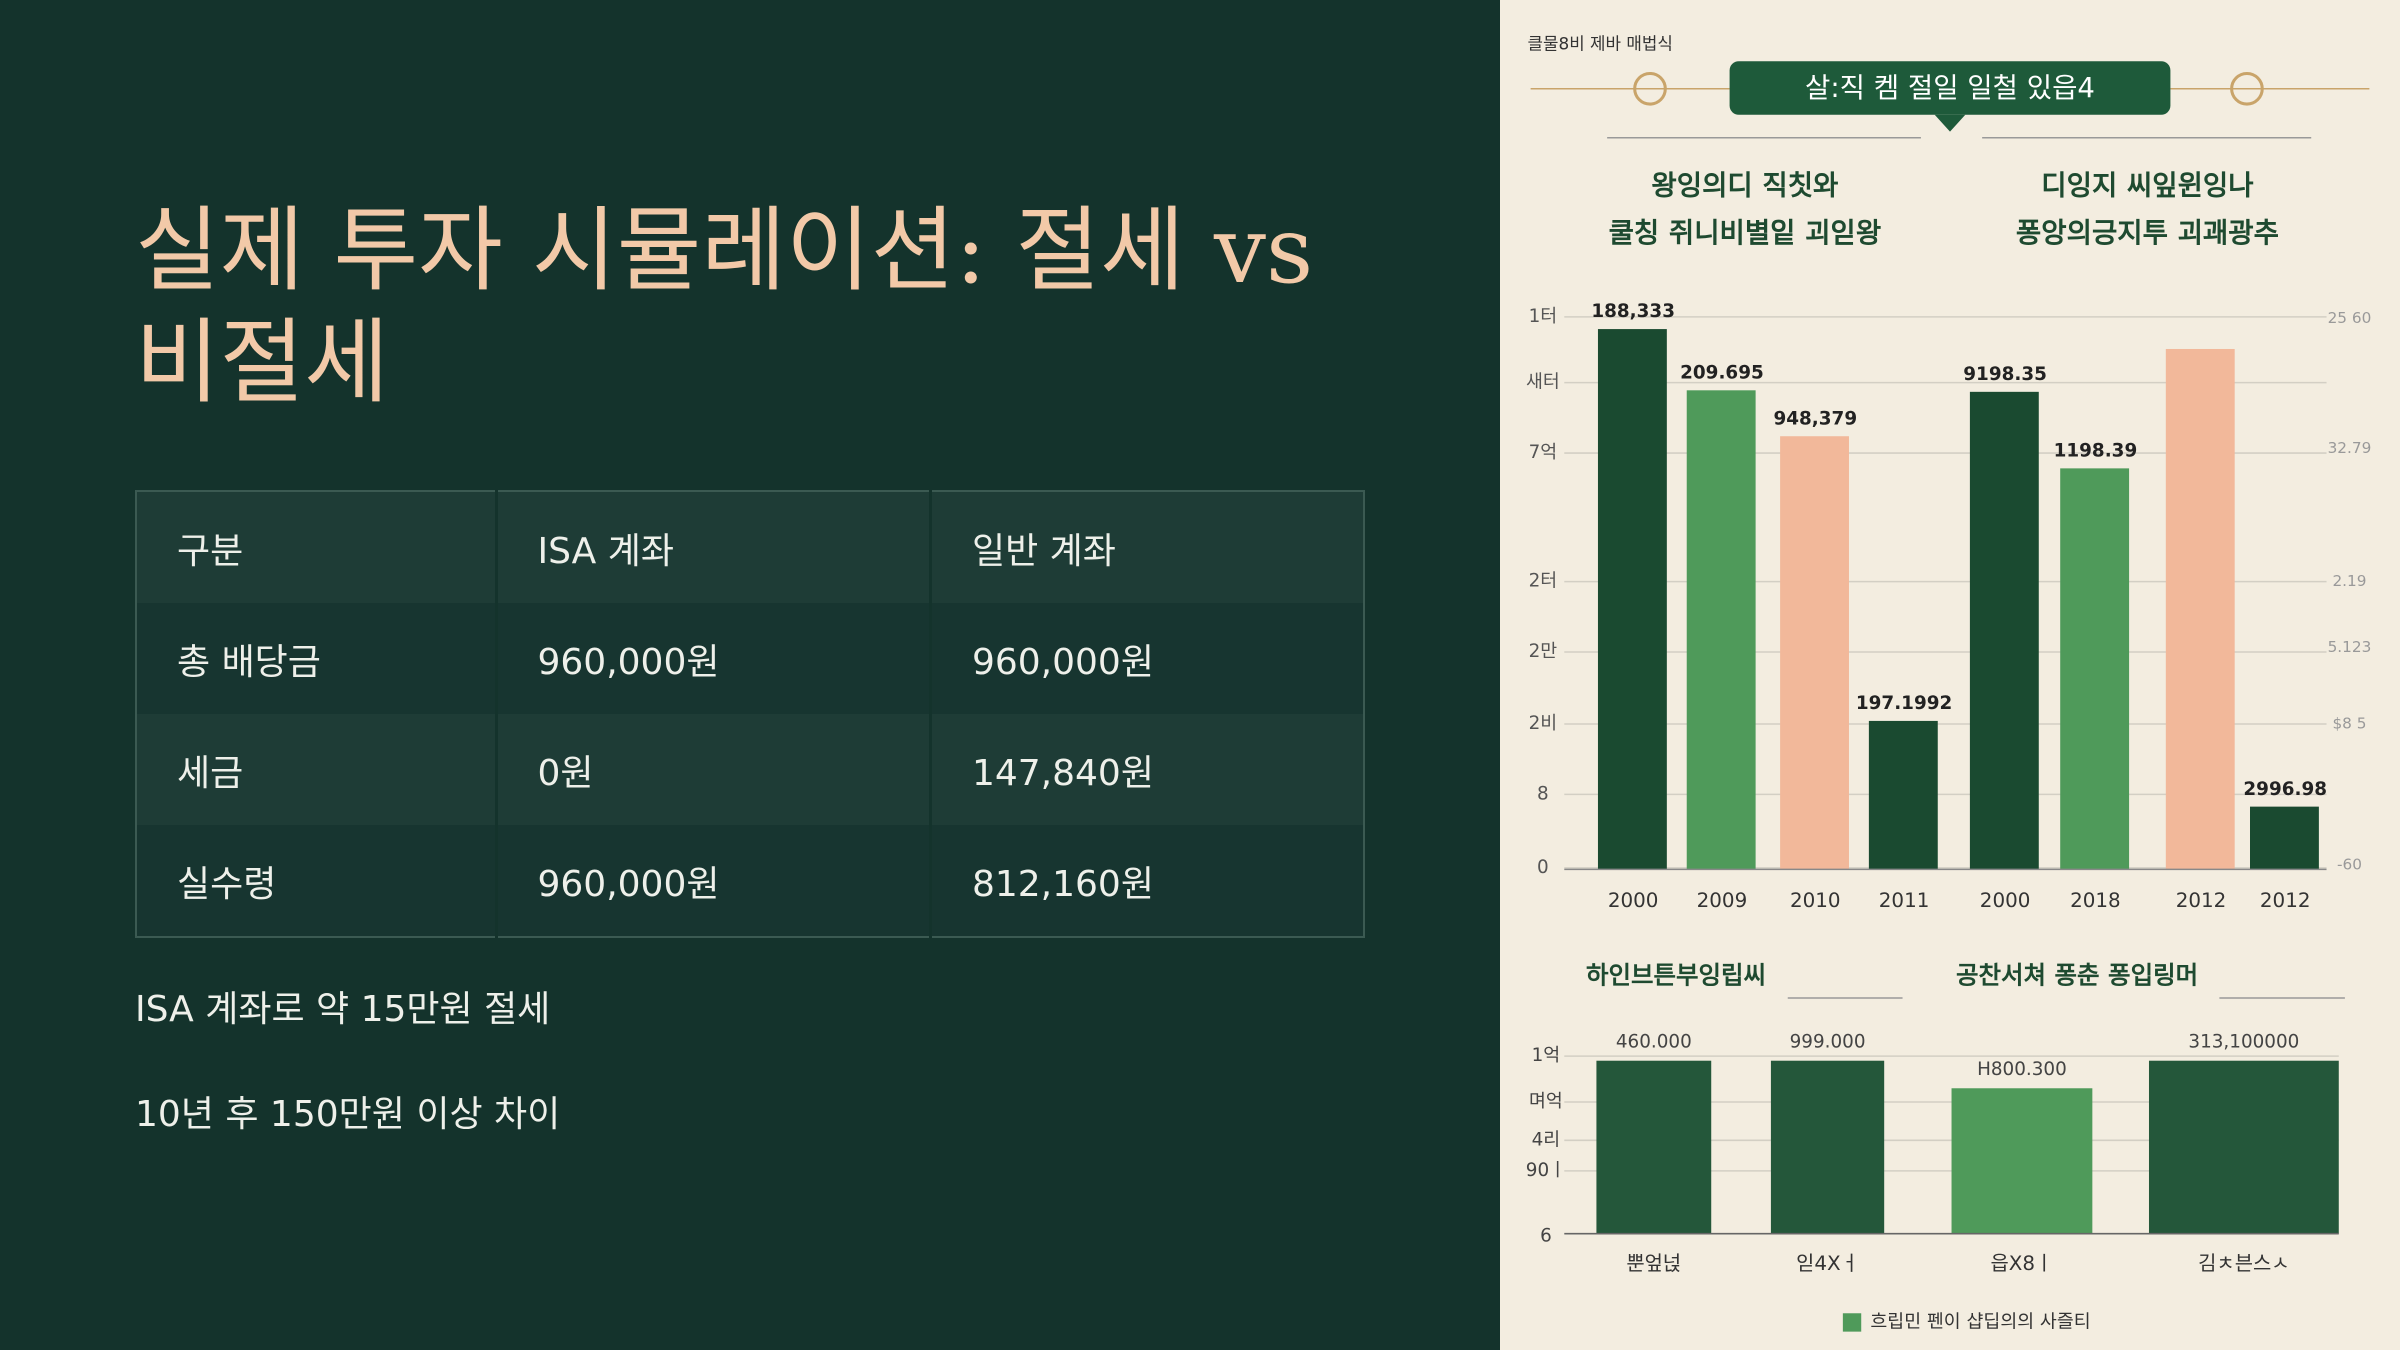 Image resolution: width=2400 pixels, height=1350 pixels. I want to click on label: 퐁앙의긍지투 괴괘광추, so click(2147, 233).